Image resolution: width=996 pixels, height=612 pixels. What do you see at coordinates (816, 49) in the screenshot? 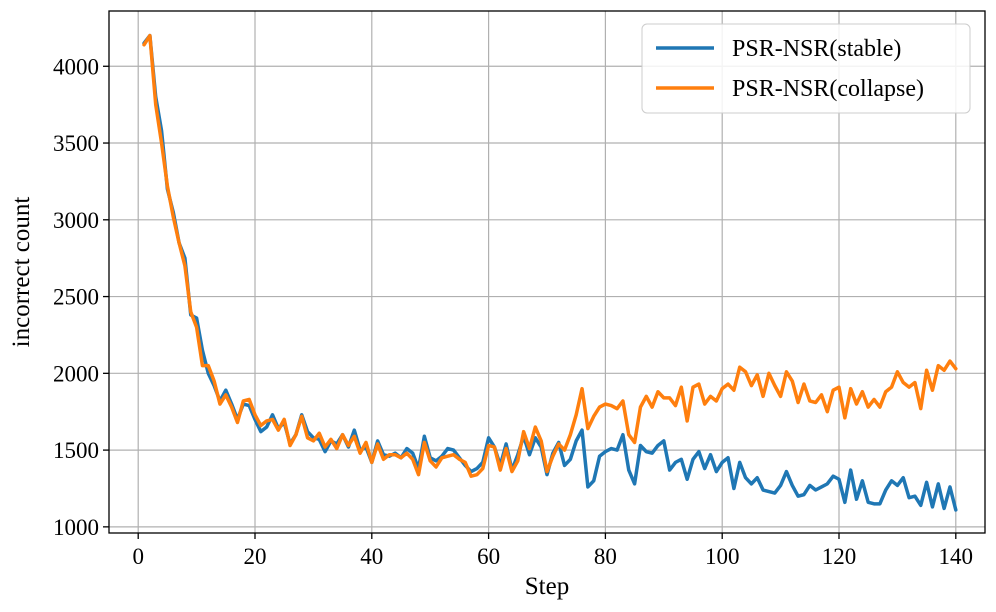
I see `legend-label-stable: PSR-NSR(stable)` at bounding box center [816, 49].